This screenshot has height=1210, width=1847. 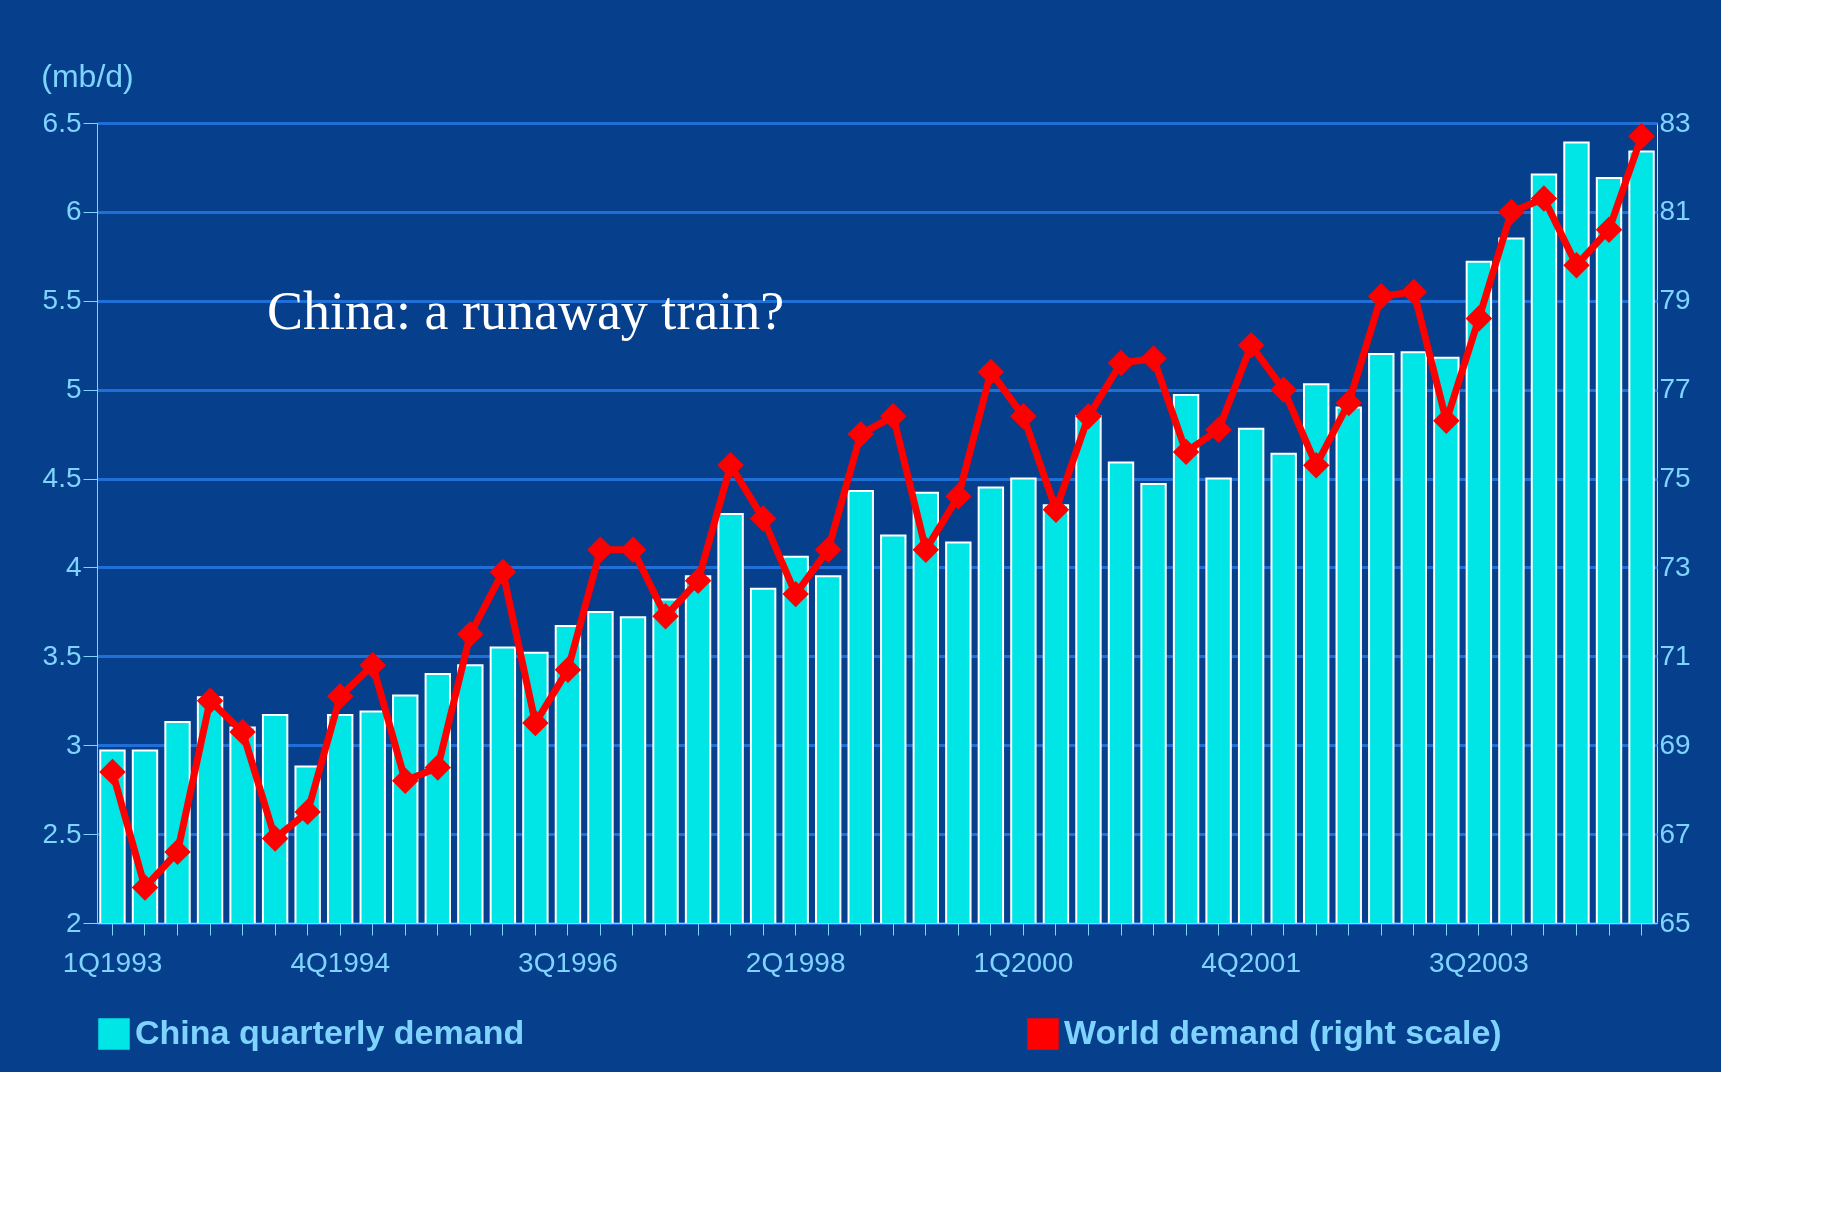 What do you see at coordinates (1675, 744) in the screenshot?
I see `y2-tick-label: 69` at bounding box center [1675, 744].